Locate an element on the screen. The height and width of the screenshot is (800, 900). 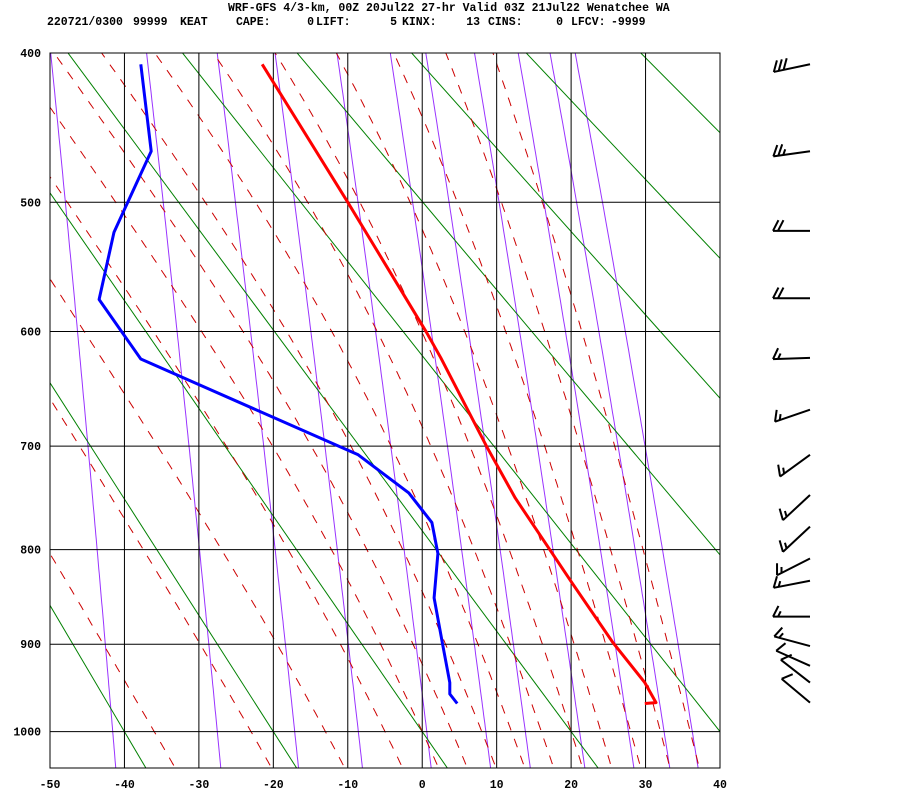
kinx-value: 13 is located at coordinates (473, 22).